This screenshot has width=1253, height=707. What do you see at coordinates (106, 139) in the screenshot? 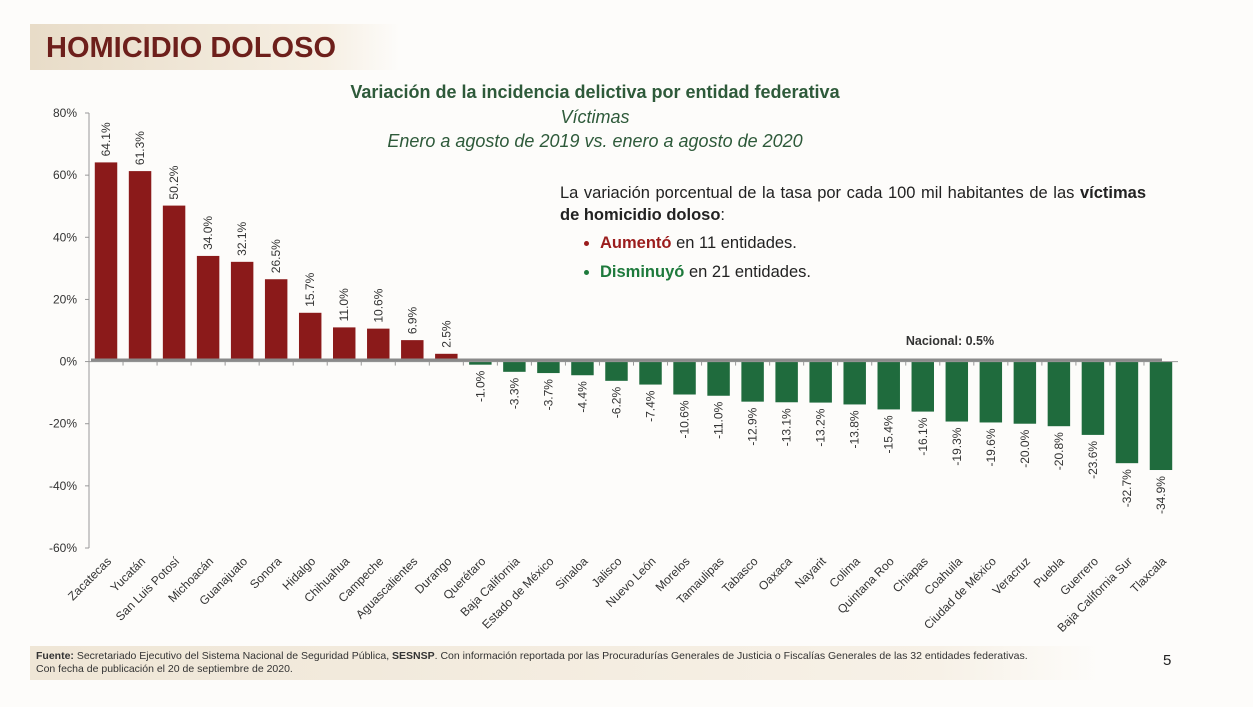
I see `value-label: 64.1%` at bounding box center [106, 139].